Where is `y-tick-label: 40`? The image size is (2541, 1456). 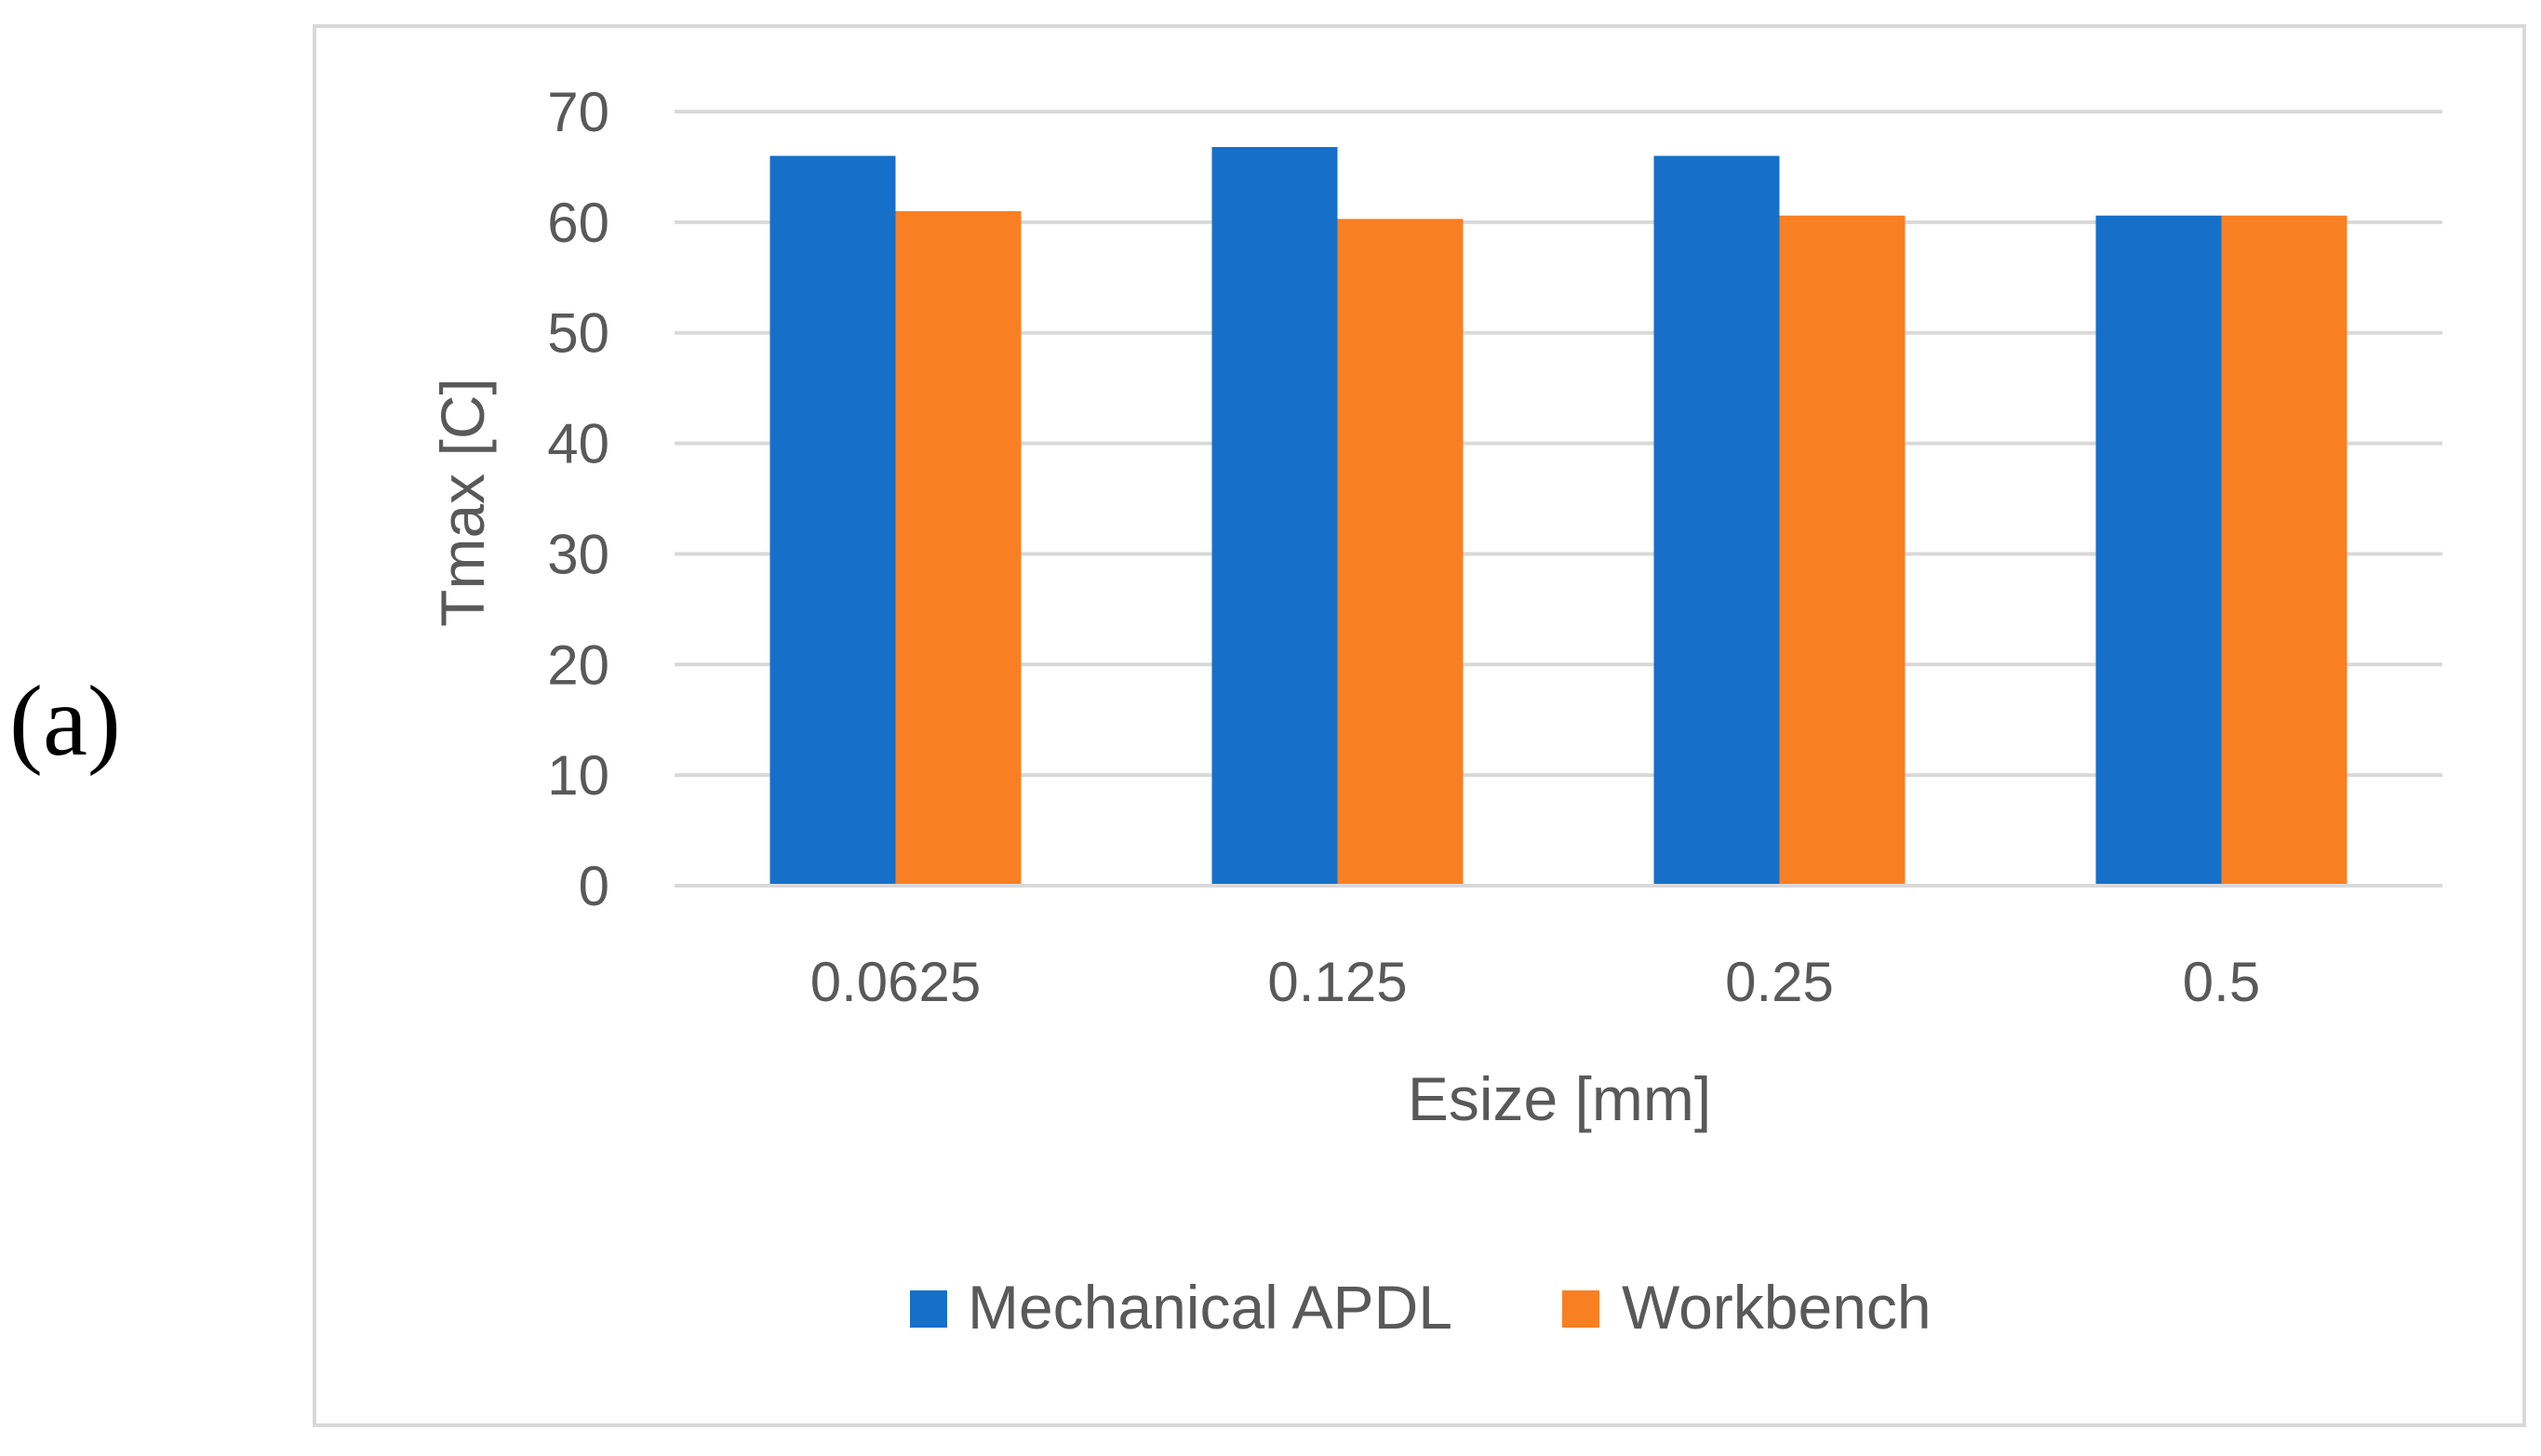
y-tick-label: 40 is located at coordinates (578, 444).